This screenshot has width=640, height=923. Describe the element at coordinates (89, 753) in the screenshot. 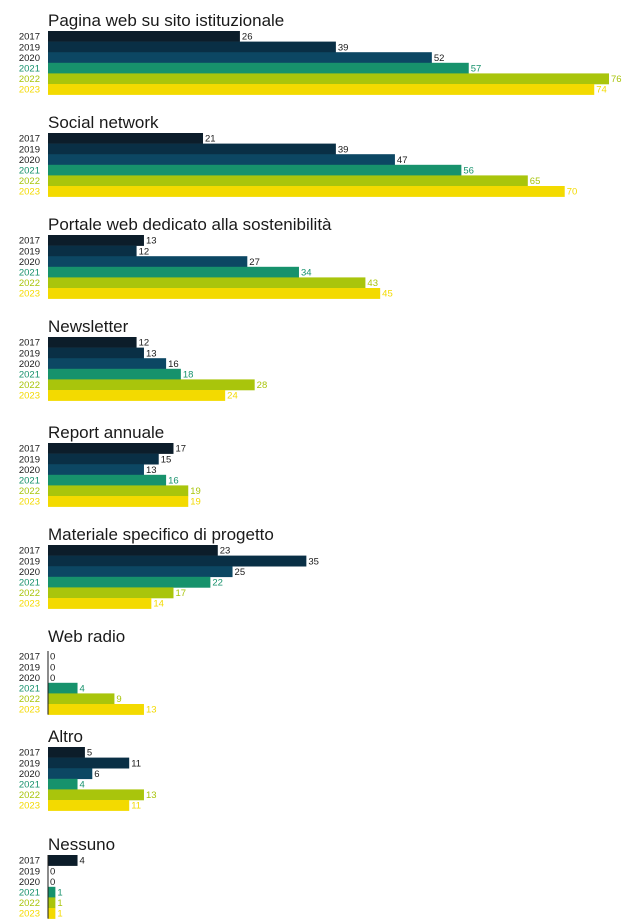

I see `value-label: 5` at that location.